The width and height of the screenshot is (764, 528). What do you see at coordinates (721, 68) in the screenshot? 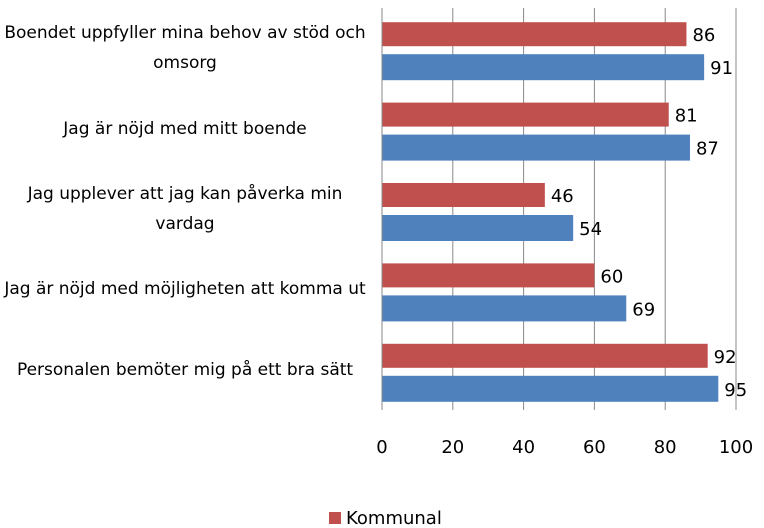
I see `data-label: 91` at bounding box center [721, 68].